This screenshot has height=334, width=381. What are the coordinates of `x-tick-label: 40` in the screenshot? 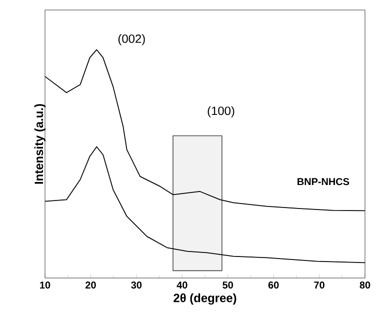 It's located at (182, 285).